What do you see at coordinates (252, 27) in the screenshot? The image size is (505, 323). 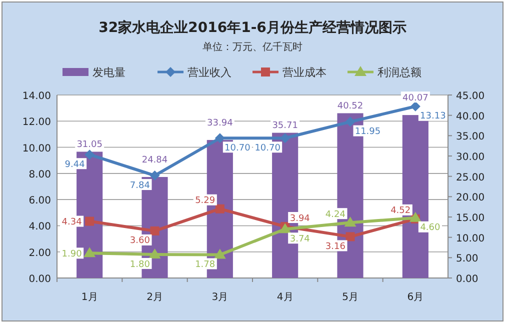 I see `chart-title: 32家水电企业2016年1-6月份生产经营情况图示` at bounding box center [252, 27].